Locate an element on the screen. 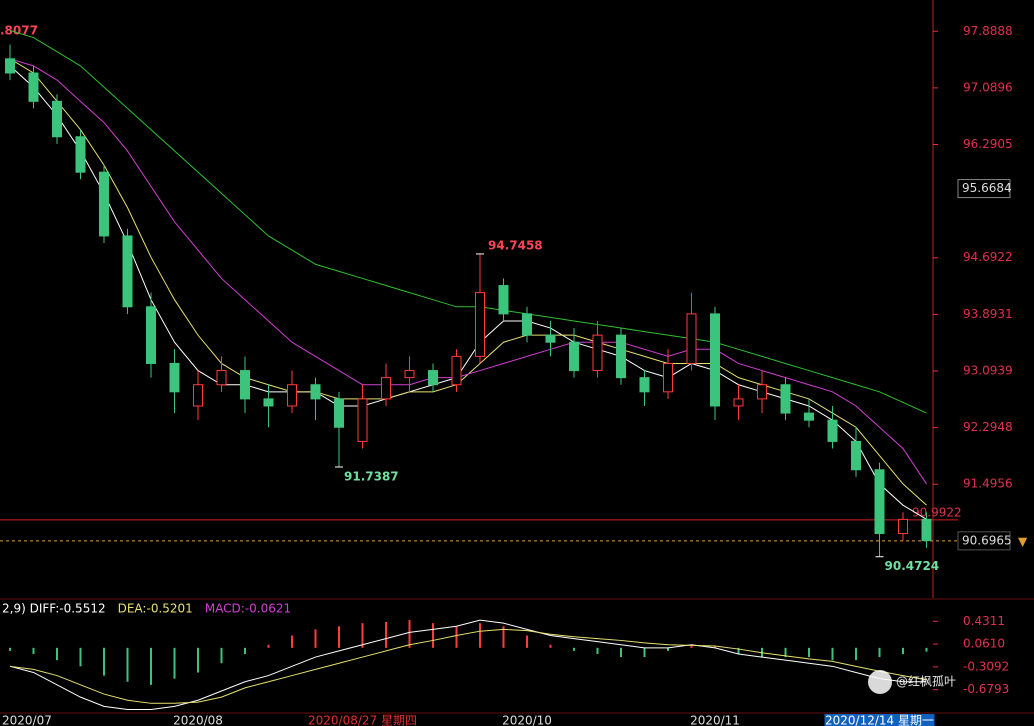  y-tick-label: 92.2948 is located at coordinates (988, 427).